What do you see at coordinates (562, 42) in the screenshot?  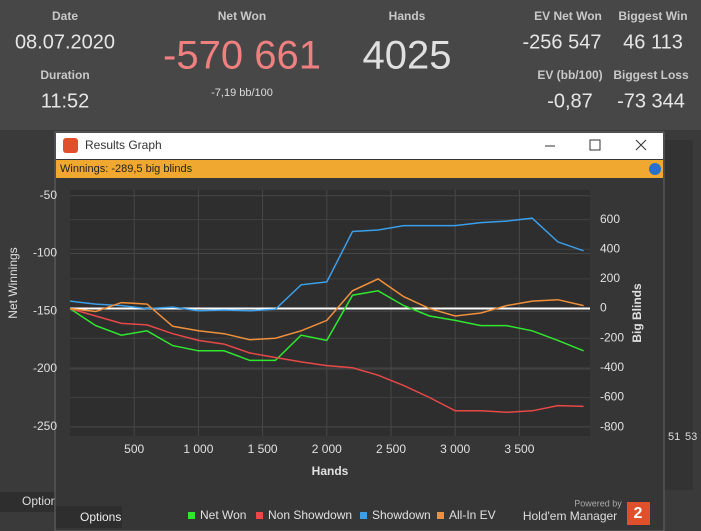 I see `value: -256 547` at bounding box center [562, 42].